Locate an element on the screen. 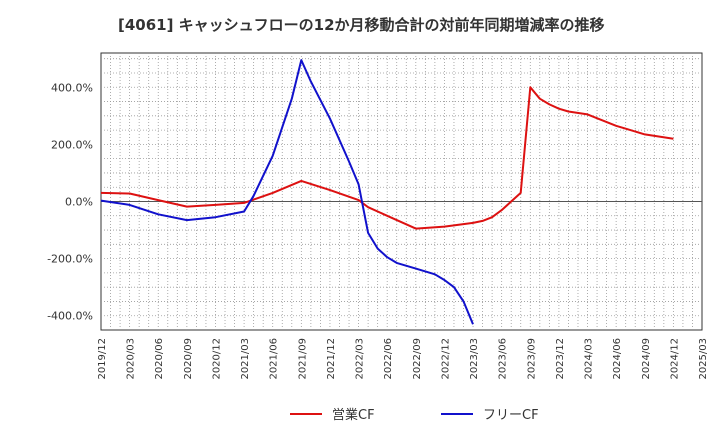 Image resolution: width=720 pixels, height=440 pixels. x-tick-label: 2025/03 is located at coordinates (703, 359).